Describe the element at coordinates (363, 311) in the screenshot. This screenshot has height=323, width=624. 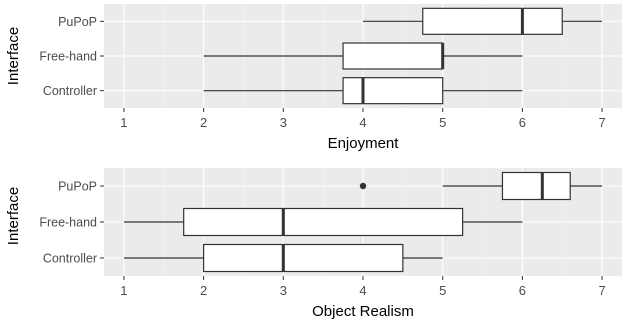
I see `x-axis-title: Object Realism` at that location.